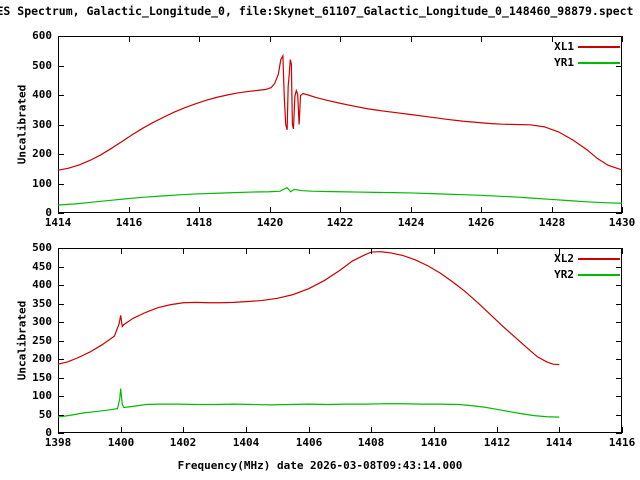 The height and width of the screenshot is (480, 640). I want to click on y-tick-label: 0, so click(48, 212).